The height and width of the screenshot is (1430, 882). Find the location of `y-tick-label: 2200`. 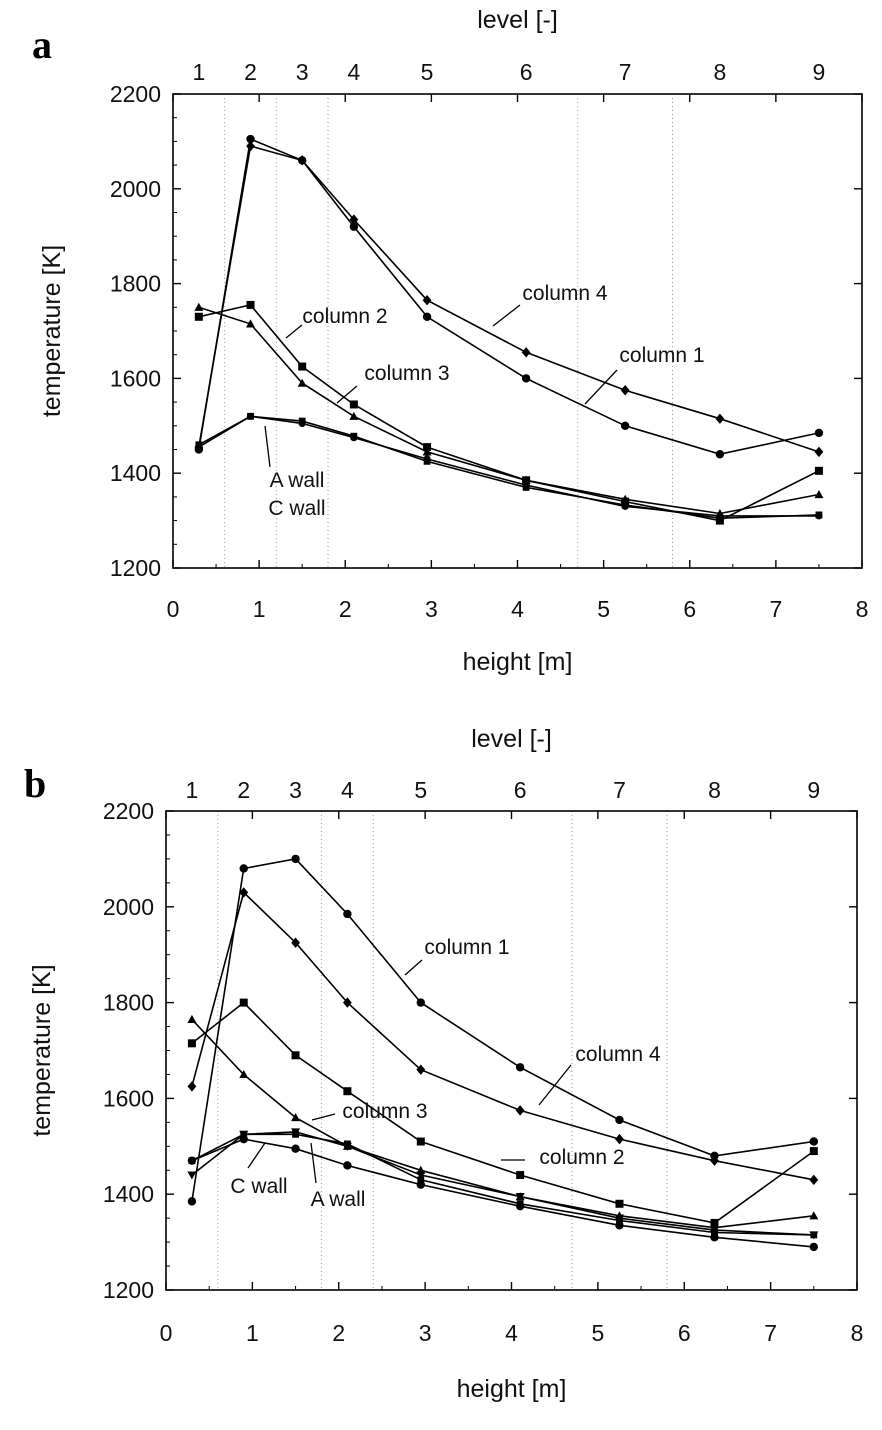

y-tick-label: 2200 is located at coordinates (128, 811).